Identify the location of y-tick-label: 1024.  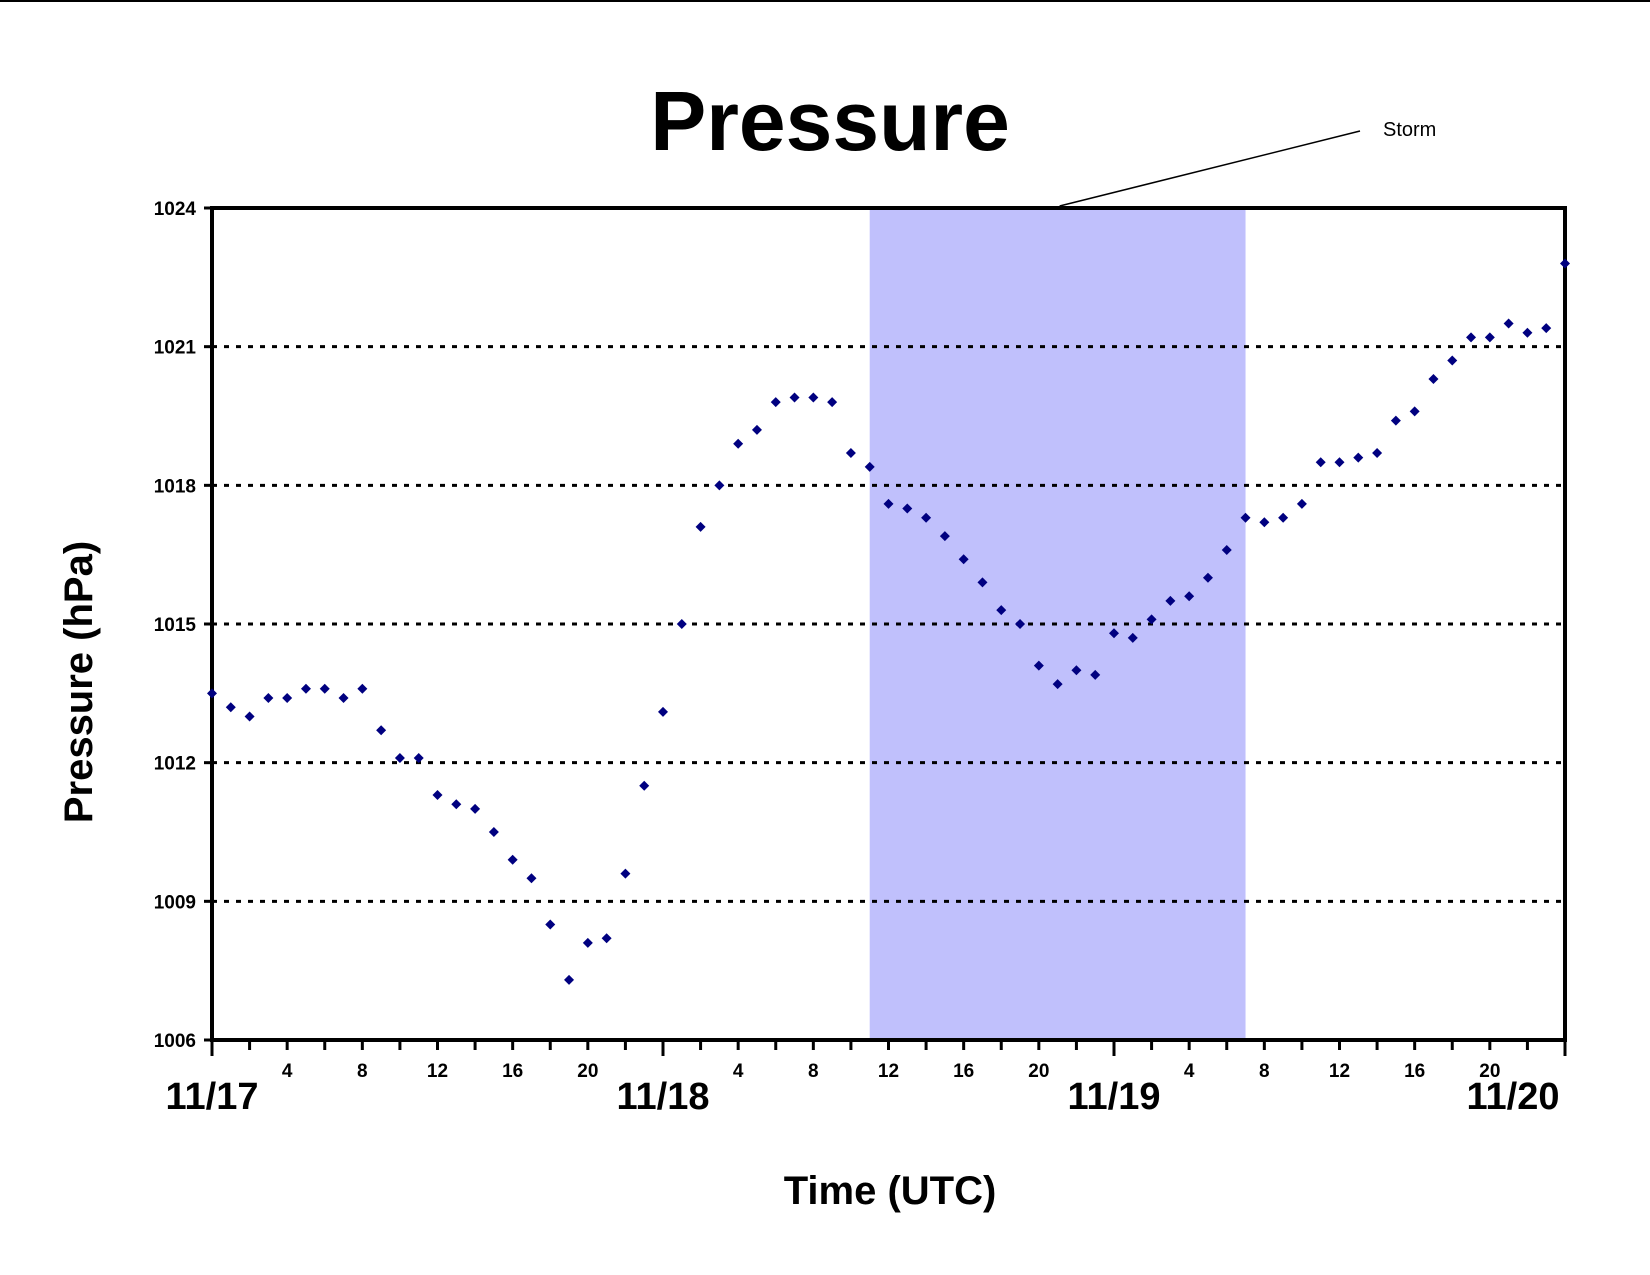
(175, 209).